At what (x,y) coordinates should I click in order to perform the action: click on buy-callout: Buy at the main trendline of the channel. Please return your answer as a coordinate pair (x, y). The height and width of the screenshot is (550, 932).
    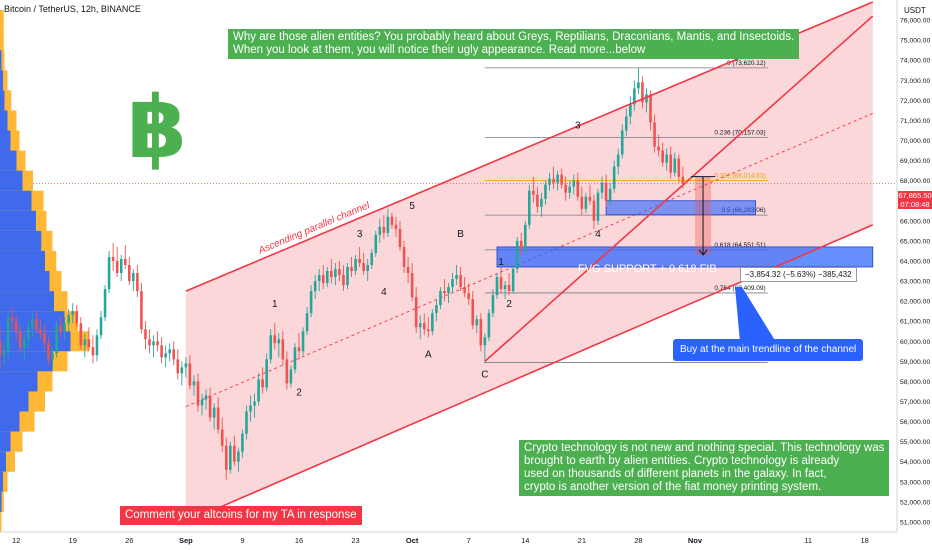
    Looking at the image, I should click on (768, 350).